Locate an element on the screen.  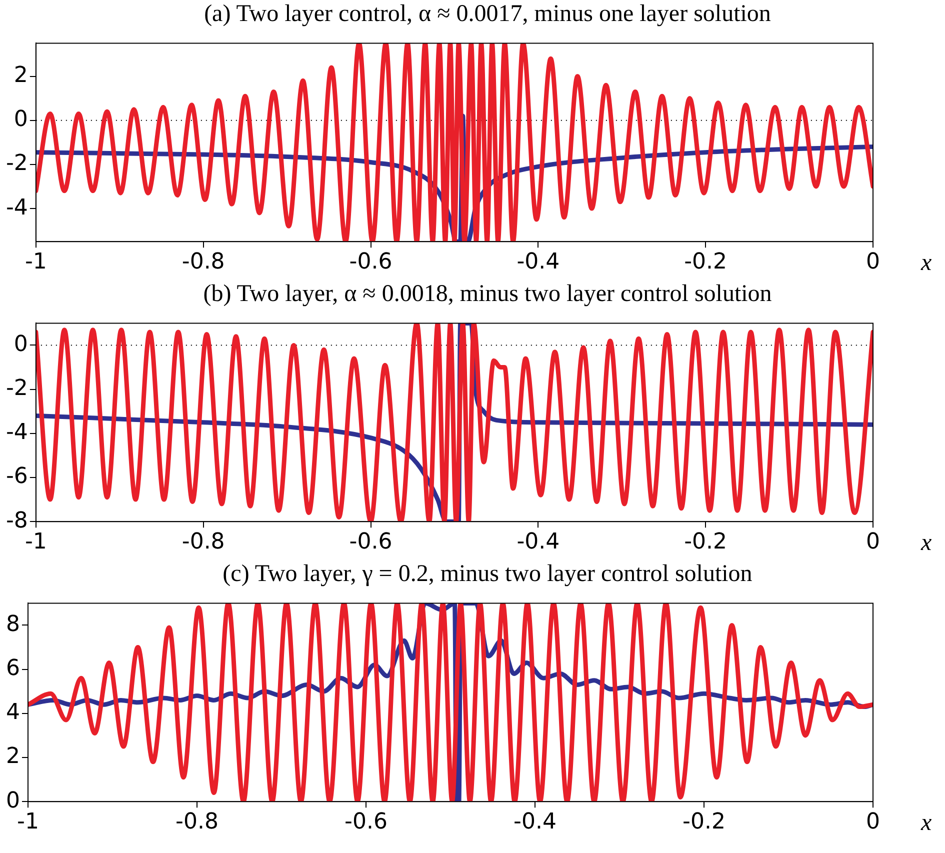
chart-title: (a) Two layer control, α ≈ 0.0017, minus one layer solution is located at coordinates (487, 14).